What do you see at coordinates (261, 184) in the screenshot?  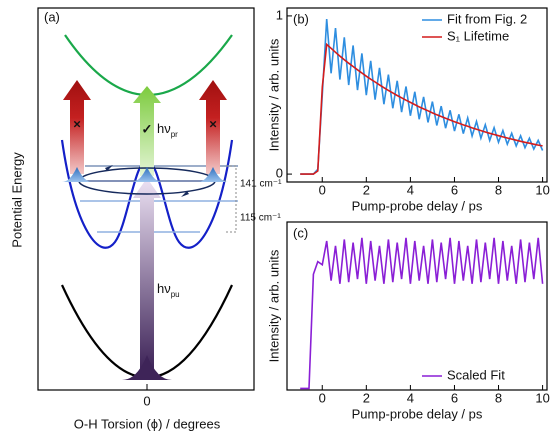 I see `gap-label: 141 cm⁻¹` at bounding box center [261, 184].